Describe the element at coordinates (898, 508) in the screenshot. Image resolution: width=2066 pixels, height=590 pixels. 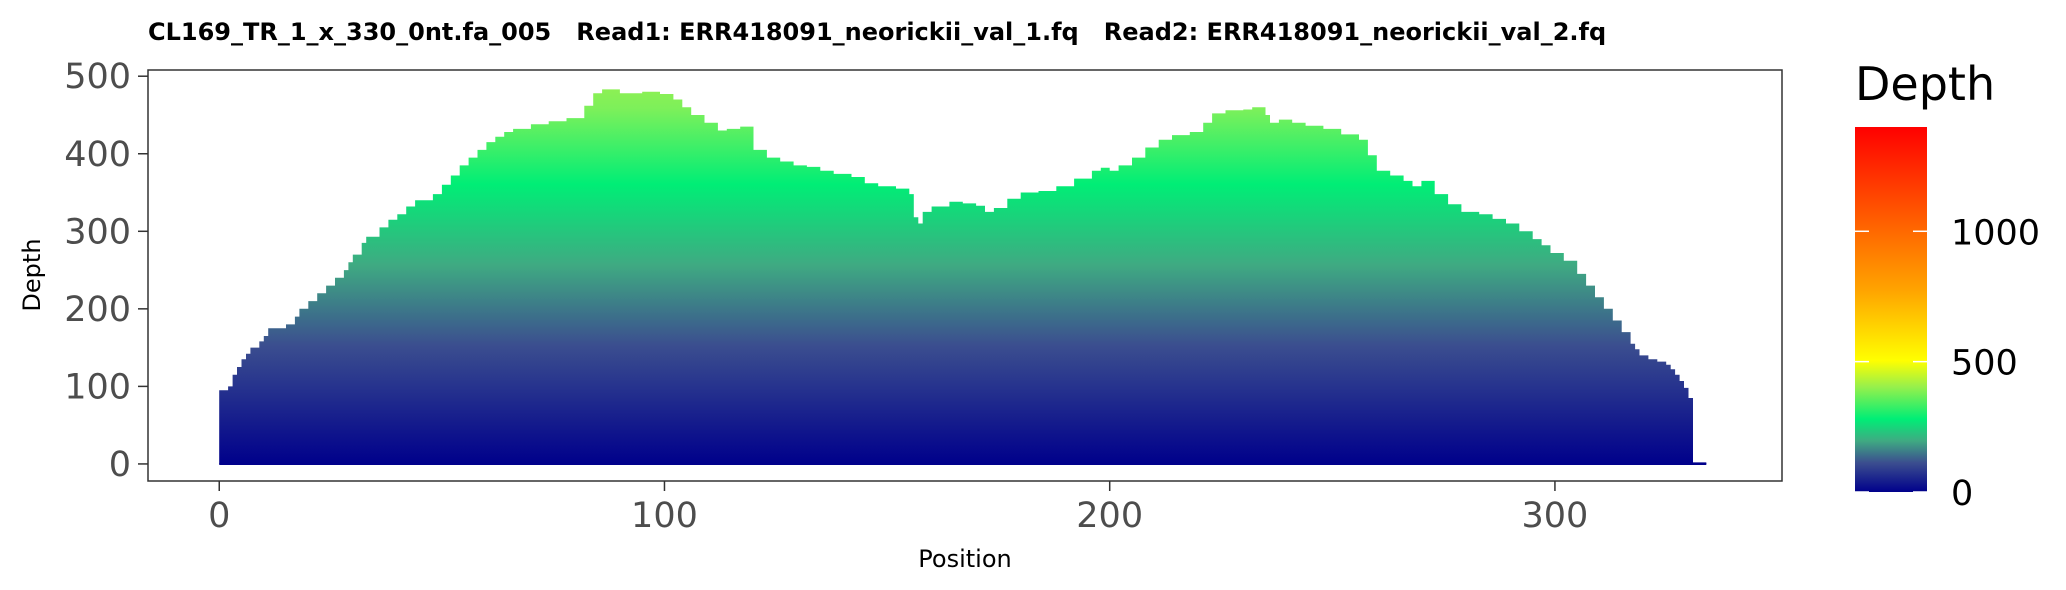
I see `x-axis: 0 100 200 300` at that location.